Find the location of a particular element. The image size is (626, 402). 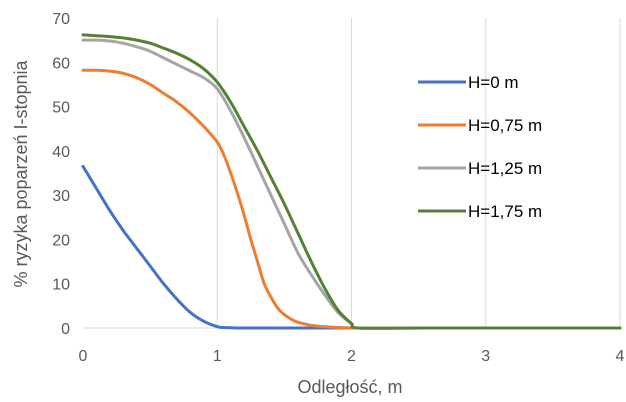

y-tick-label-20: 20 is located at coordinates (61, 240).